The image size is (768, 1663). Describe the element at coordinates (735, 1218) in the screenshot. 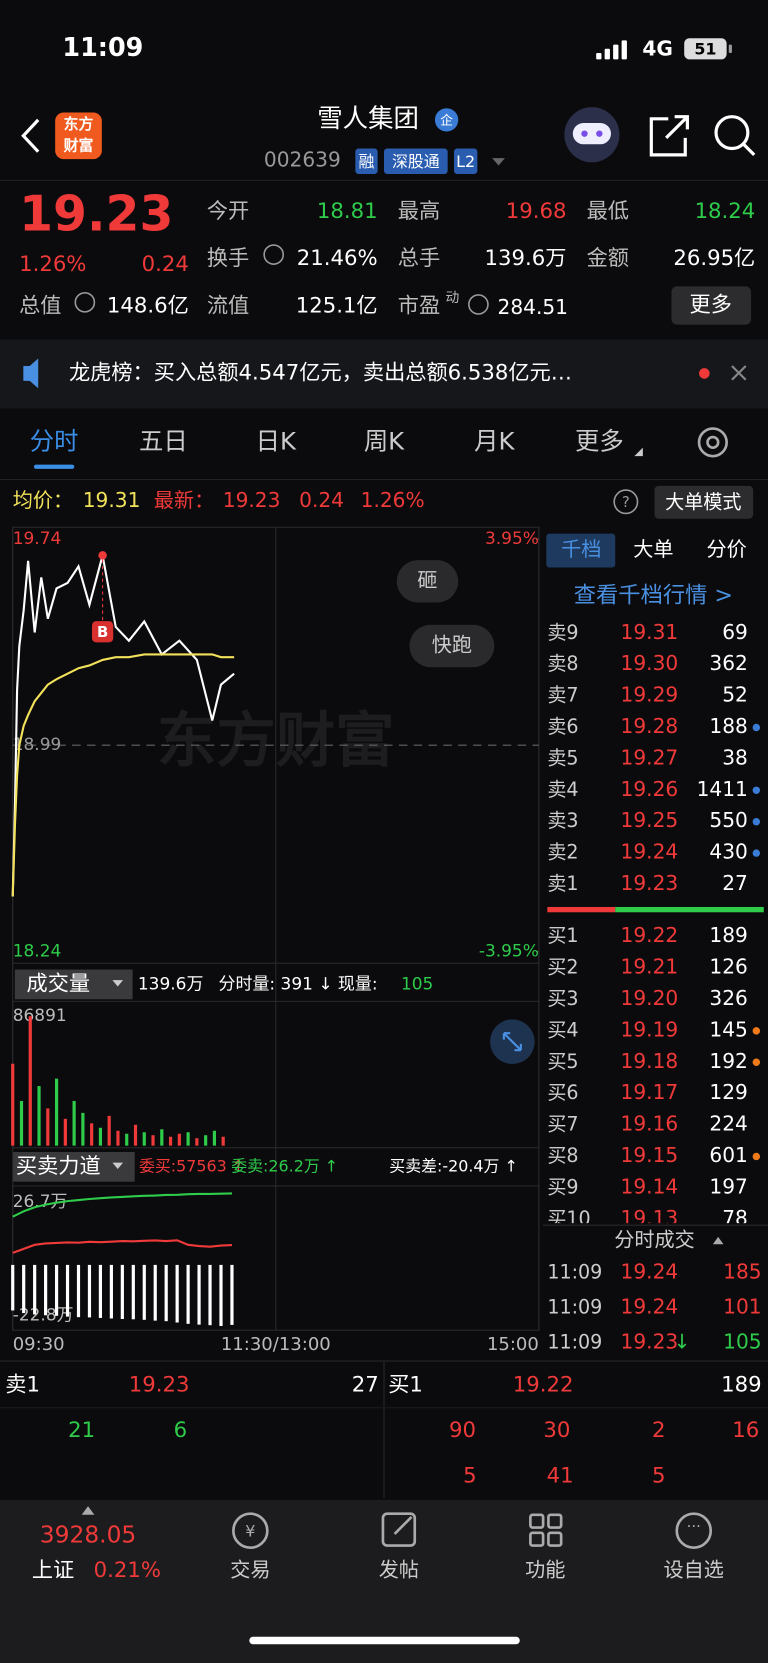

I see `book-volume: 78` at that location.